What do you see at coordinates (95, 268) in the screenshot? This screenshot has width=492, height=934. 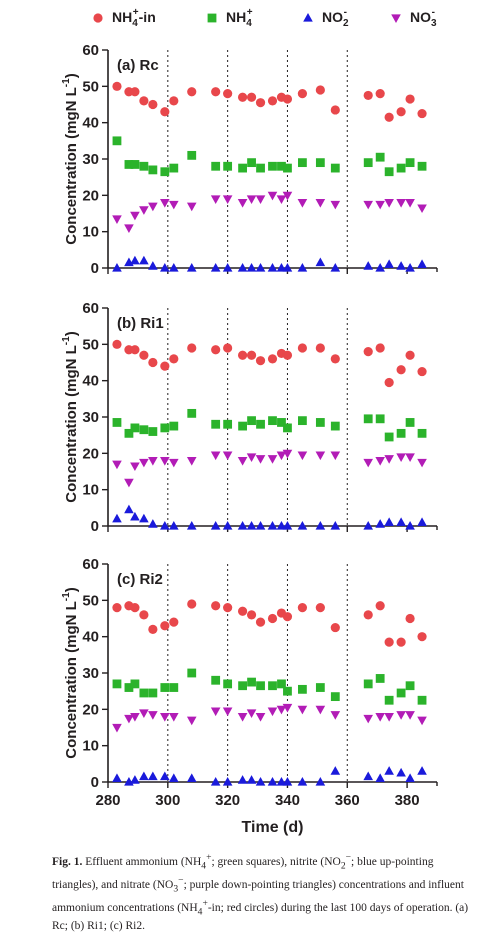 I see `y-tick-label: 0` at bounding box center [95, 268].